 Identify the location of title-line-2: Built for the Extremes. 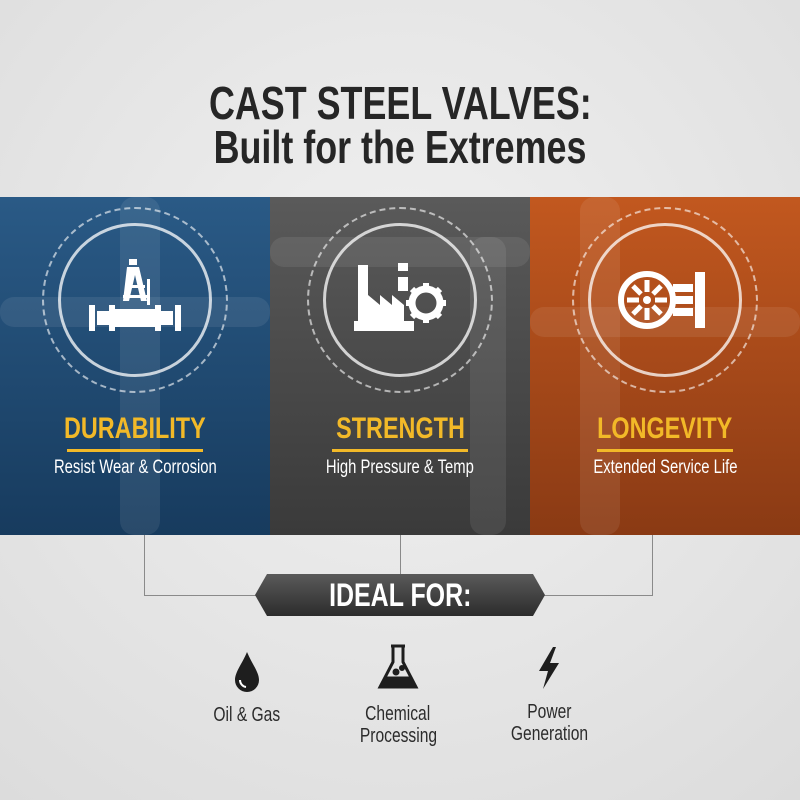
(400, 147).